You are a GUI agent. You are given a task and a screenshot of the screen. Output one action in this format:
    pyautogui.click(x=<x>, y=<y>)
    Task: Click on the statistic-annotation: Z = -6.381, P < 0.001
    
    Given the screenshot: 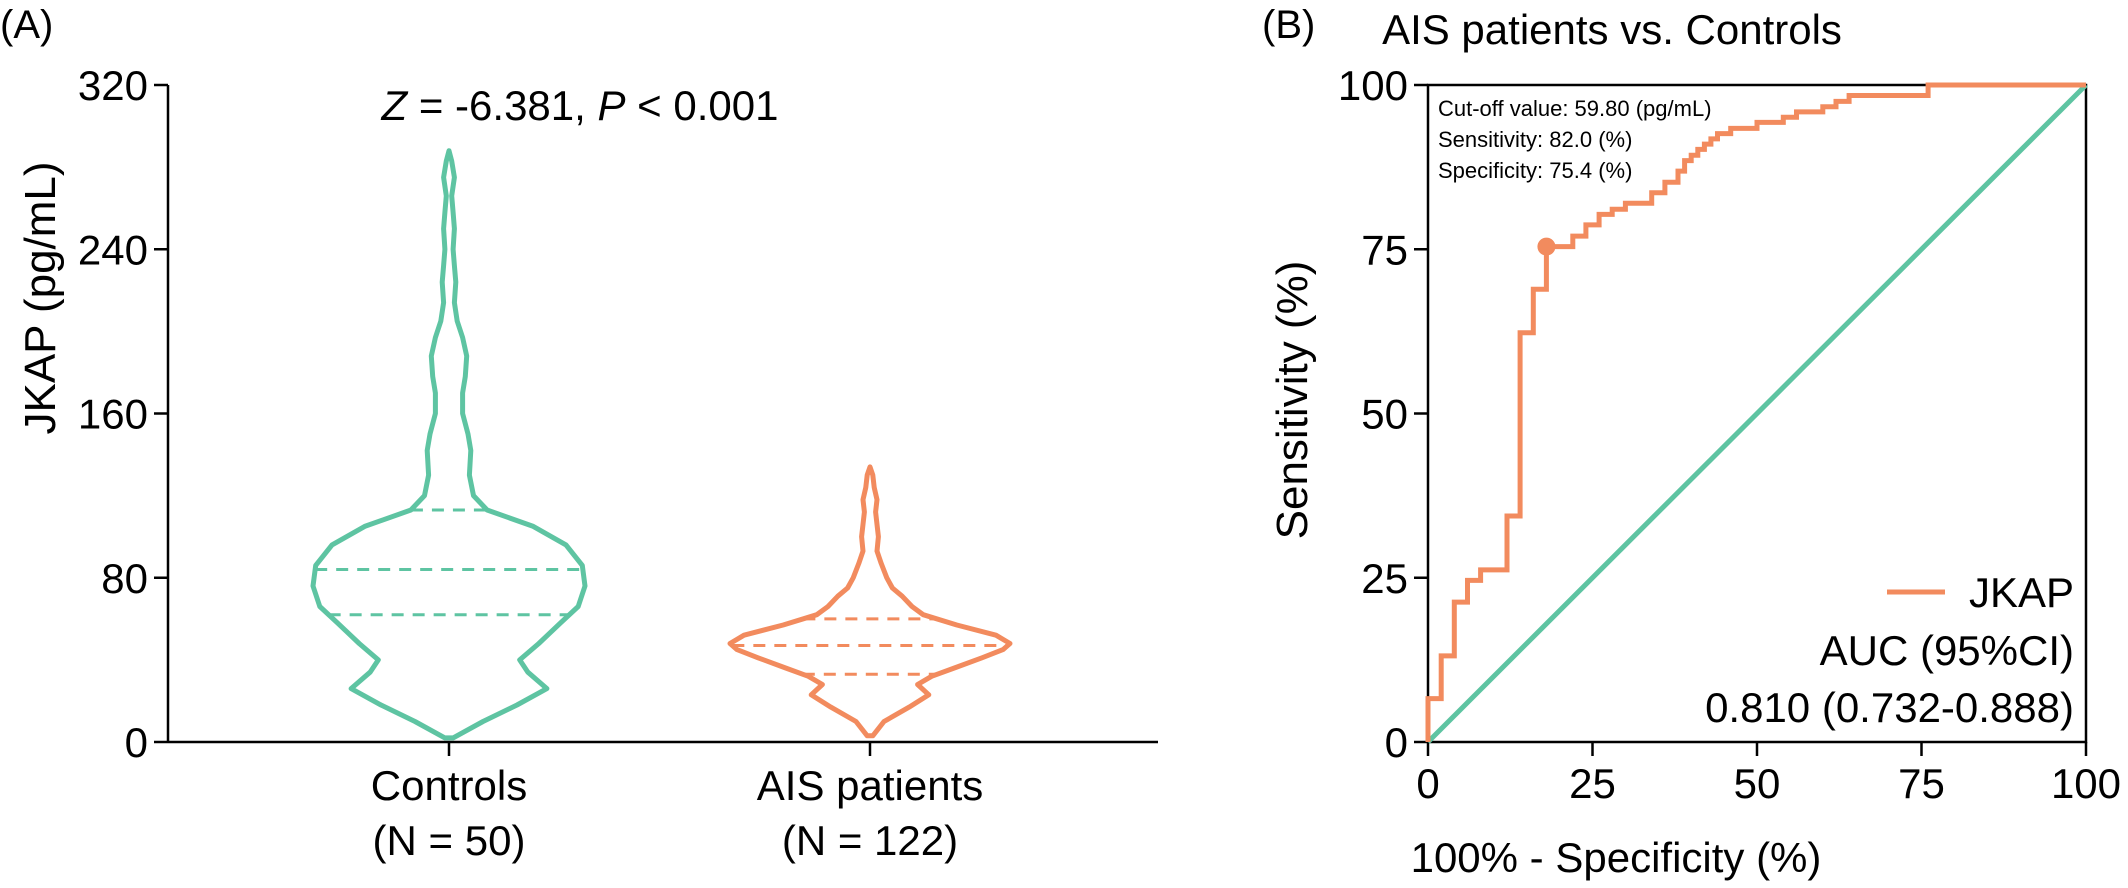 What is the action you would take?
    pyautogui.click(x=580, y=105)
    